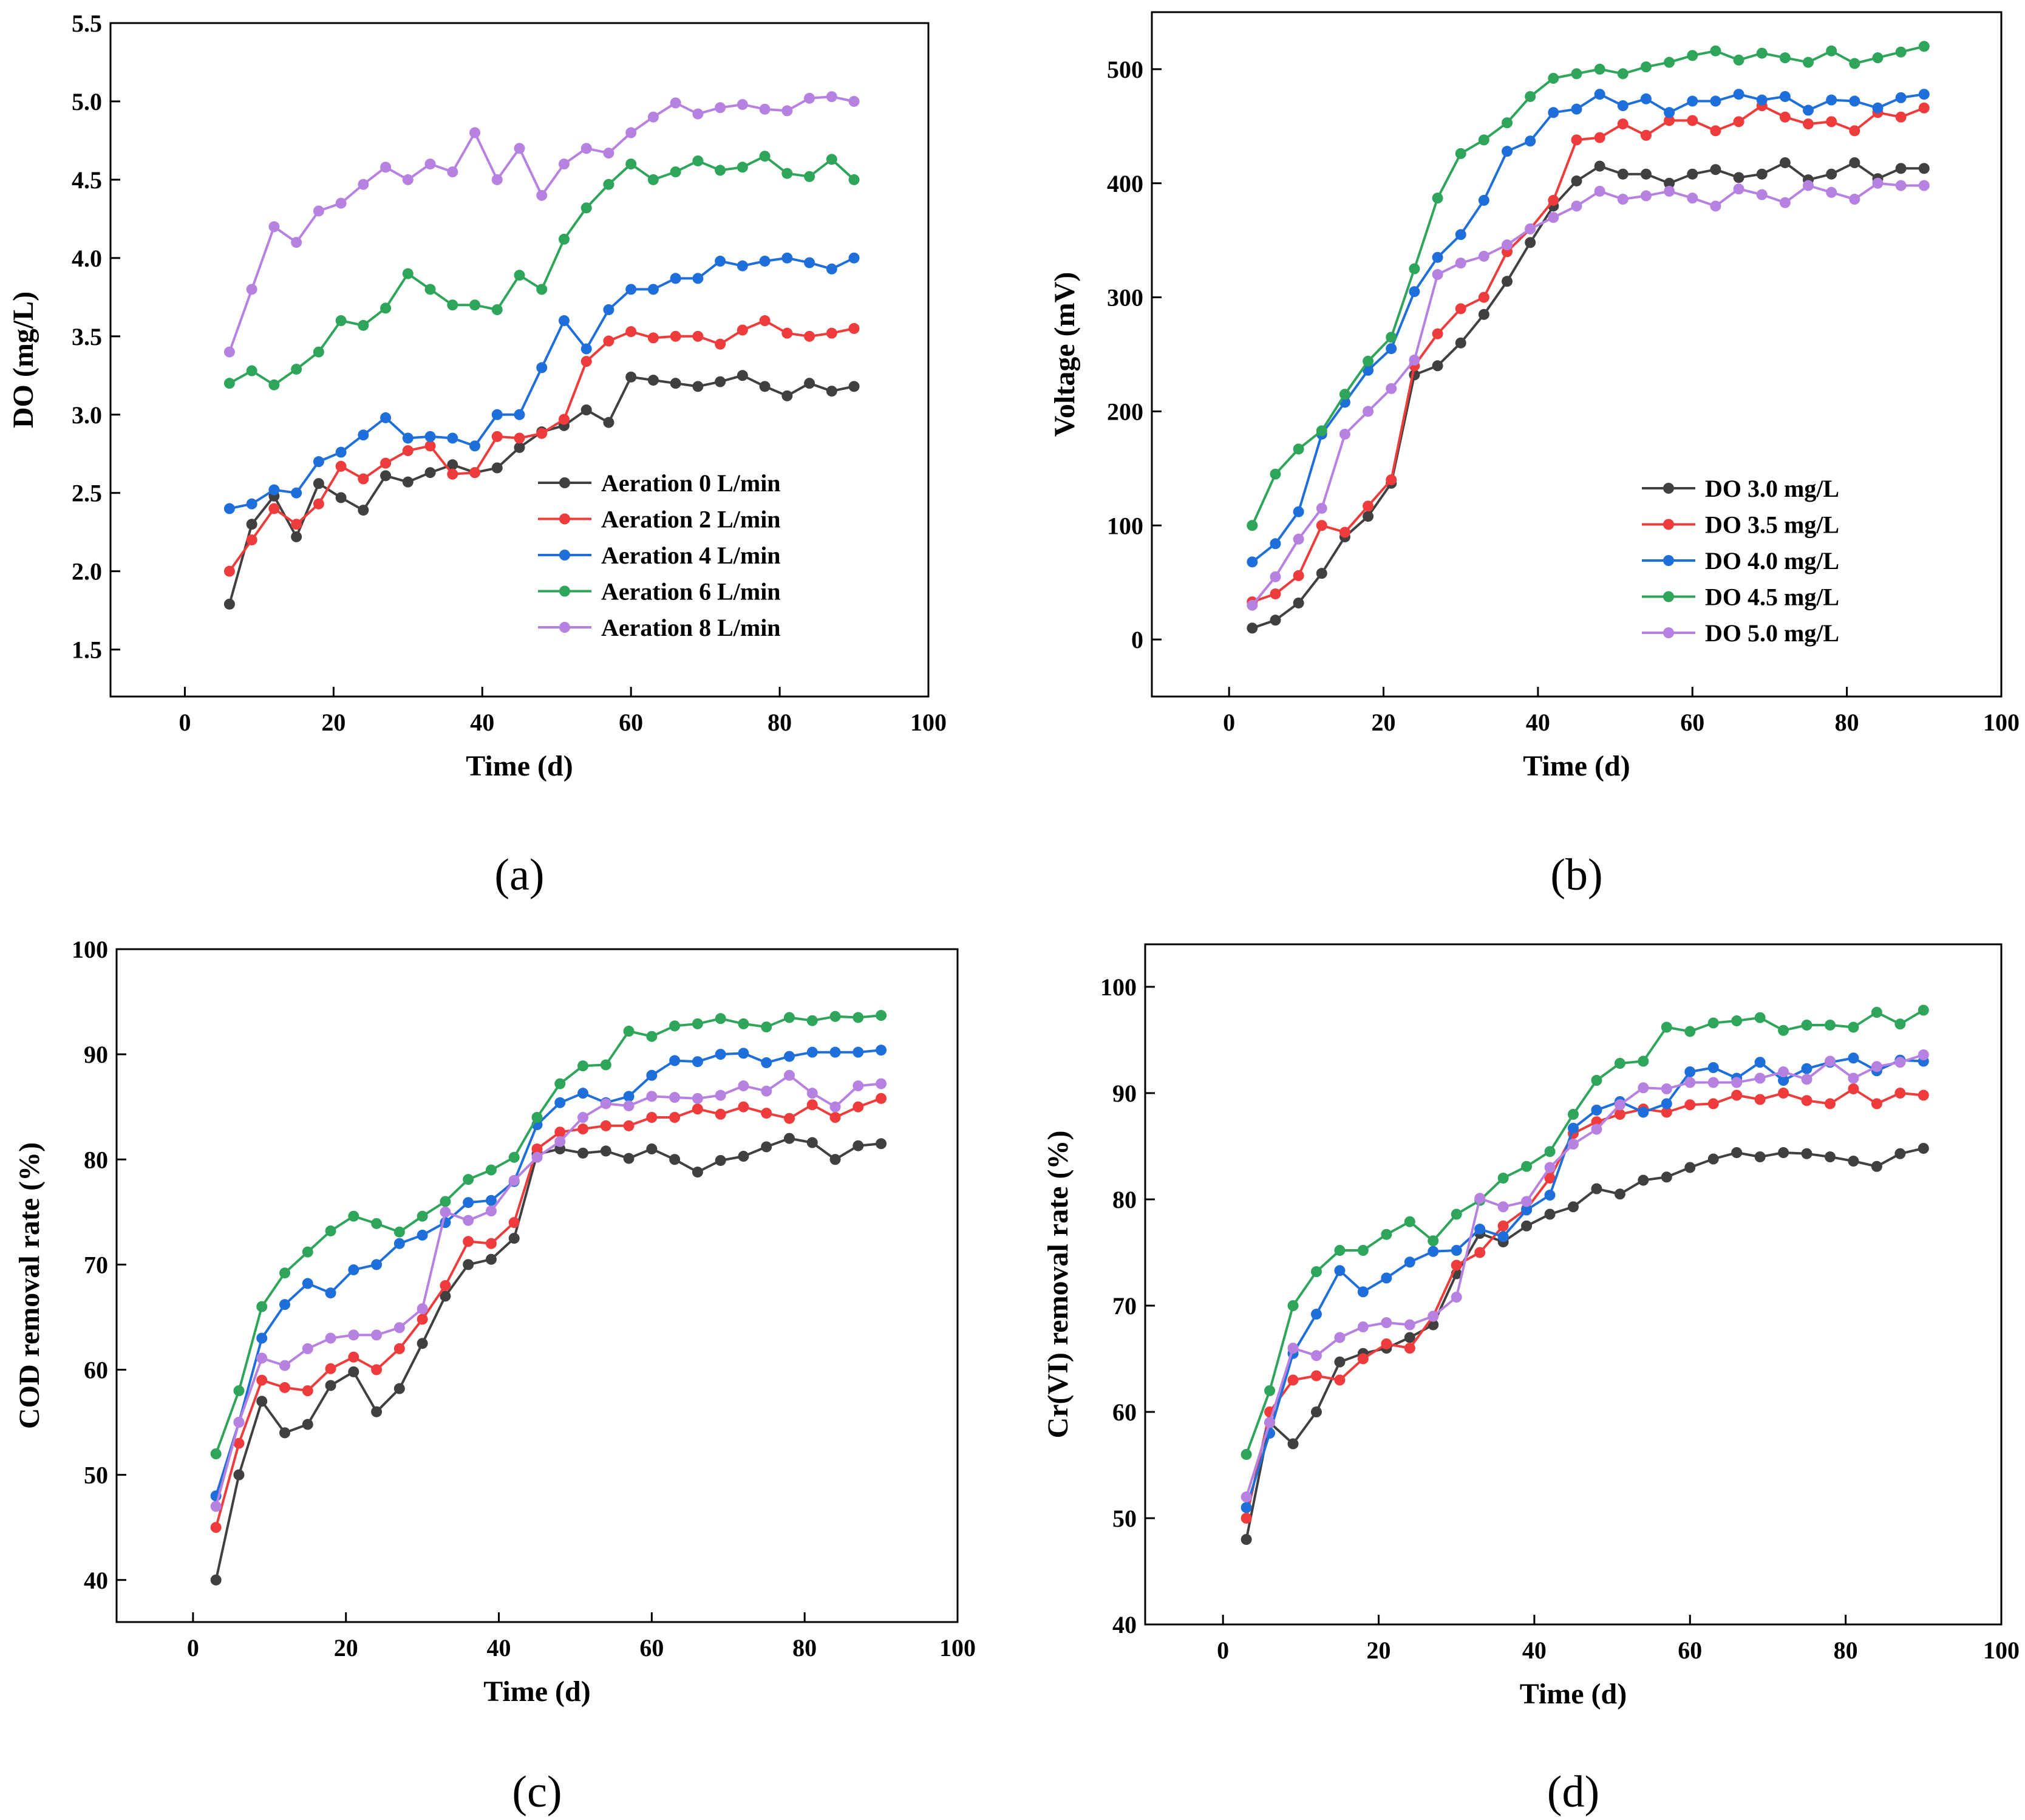 This screenshot has width=2025, height=1820. Describe the element at coordinates (96, 1370) in the screenshot. I see `y-tick-label: 60` at that location.